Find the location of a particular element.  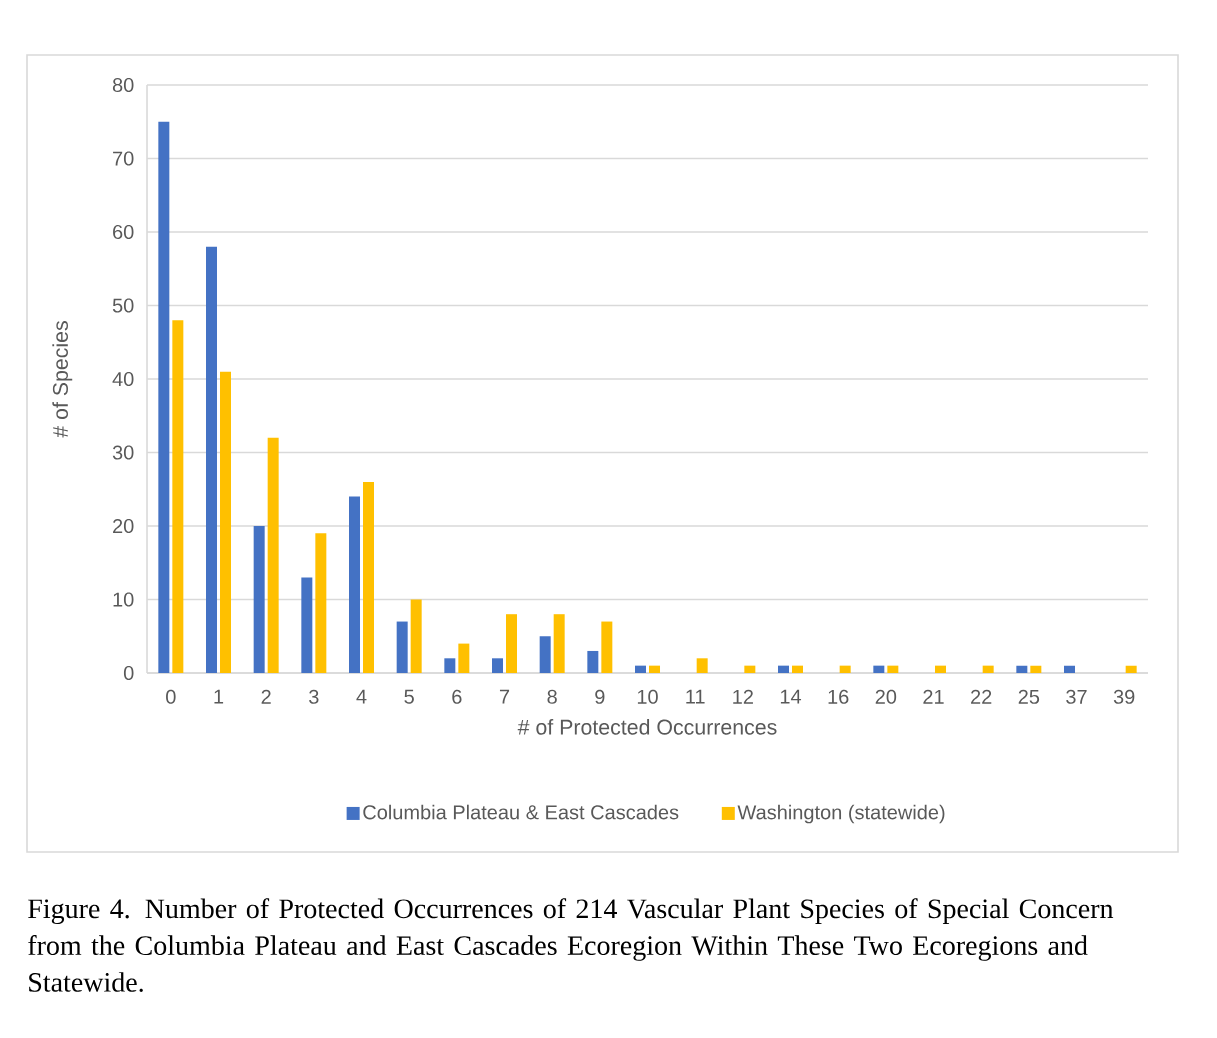

y-tick-label: 80 is located at coordinates (123, 85).